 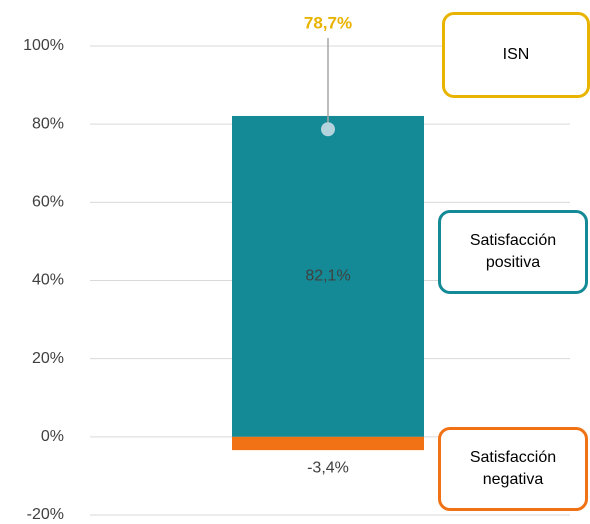 What do you see at coordinates (516, 55) in the screenshot?
I see `legend-entry: ISN` at bounding box center [516, 55].